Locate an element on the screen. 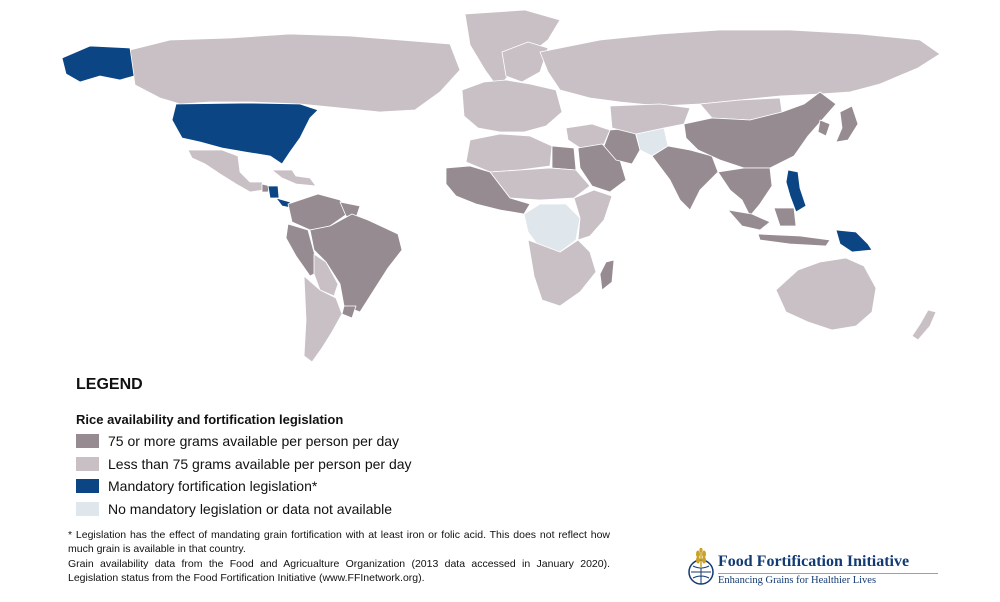  legend-swatch-high is located at coordinates (87, 441).